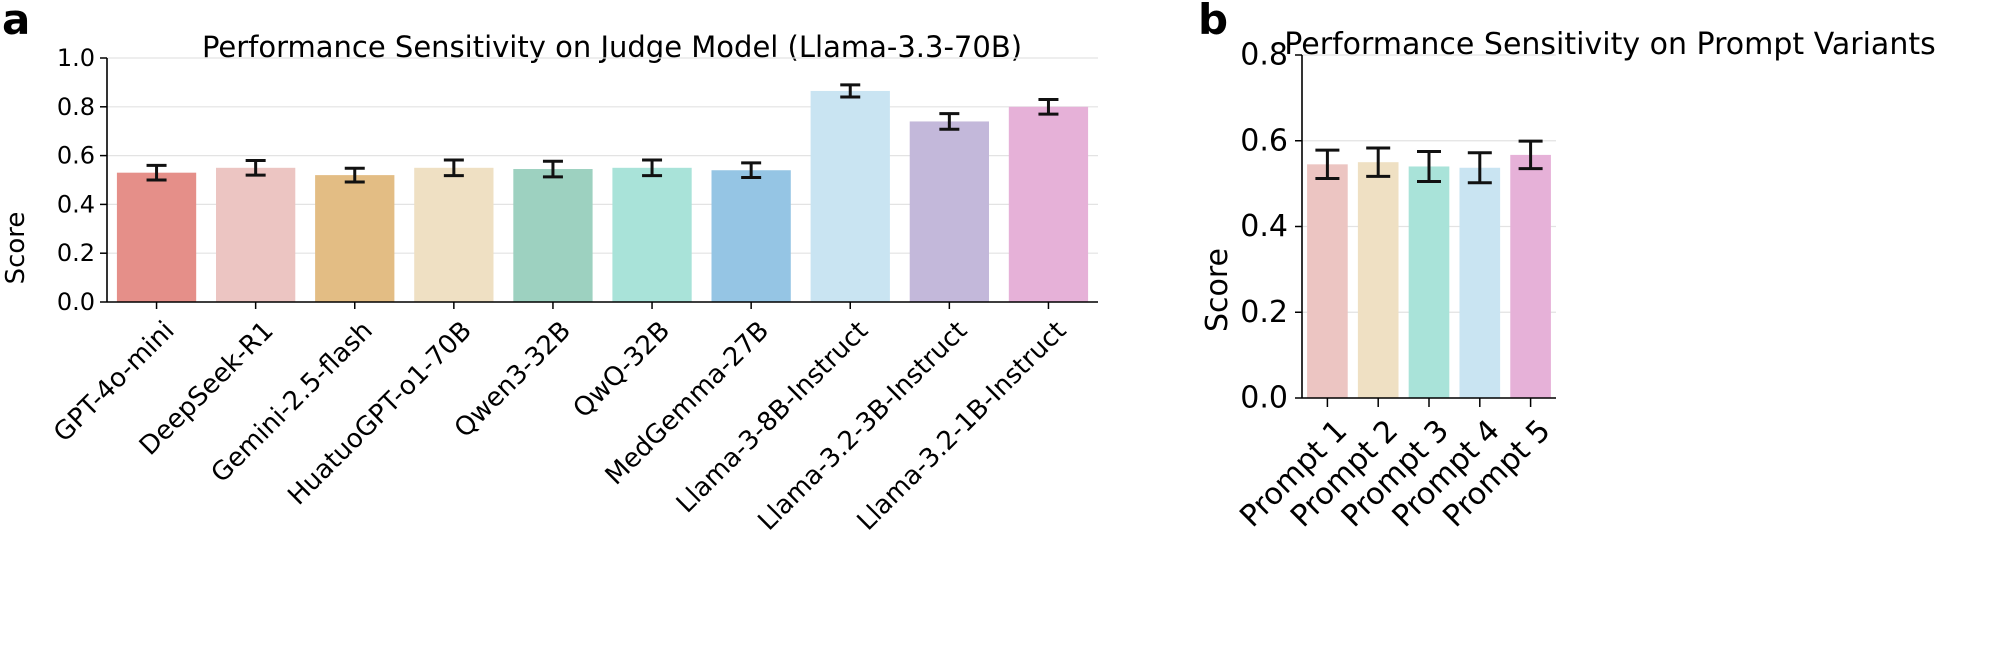 This screenshot has width=2000, height=650. What do you see at coordinates (76, 204) in the screenshot?
I see `panel-a-y-tick-label: 0.4` at bounding box center [76, 204].